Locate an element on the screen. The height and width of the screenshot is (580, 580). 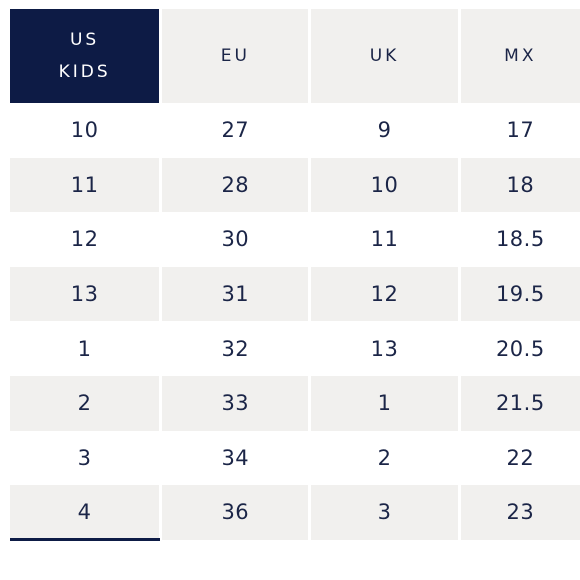
table-cell: 9 is located at coordinates (384, 130).